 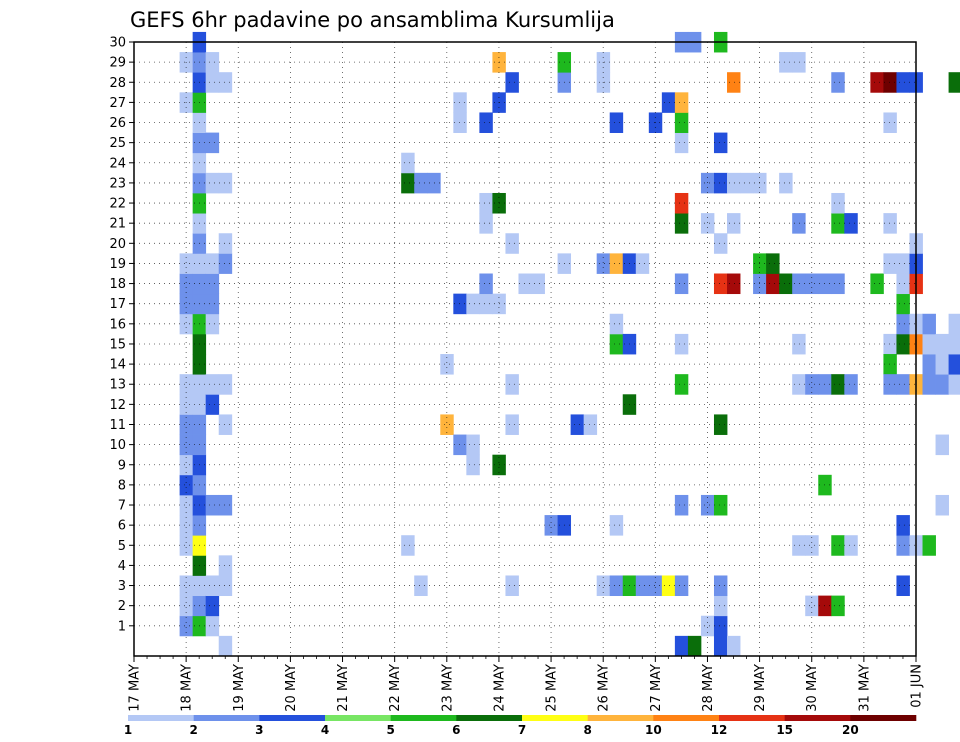 What do you see at coordinates (117, 425) in the screenshot?
I see `y-tick-label: 11` at bounding box center [117, 425].